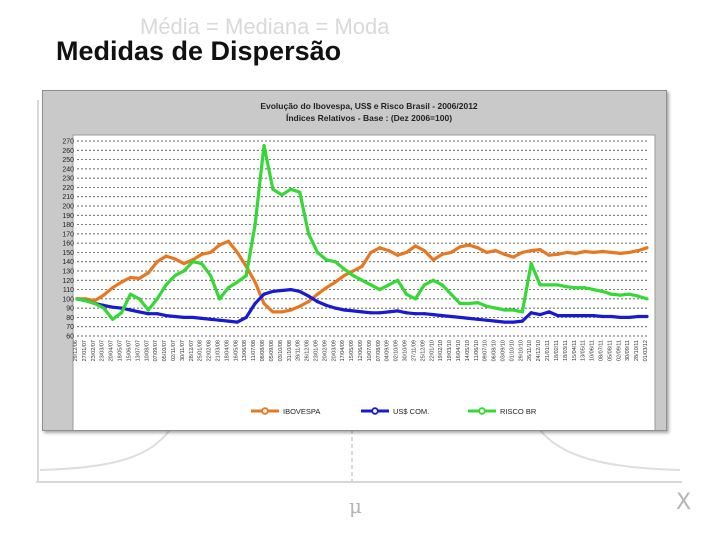  What do you see at coordinates (201, 51) in the screenshot?
I see `slide-title: Medidas de Dispersão` at bounding box center [201, 51].